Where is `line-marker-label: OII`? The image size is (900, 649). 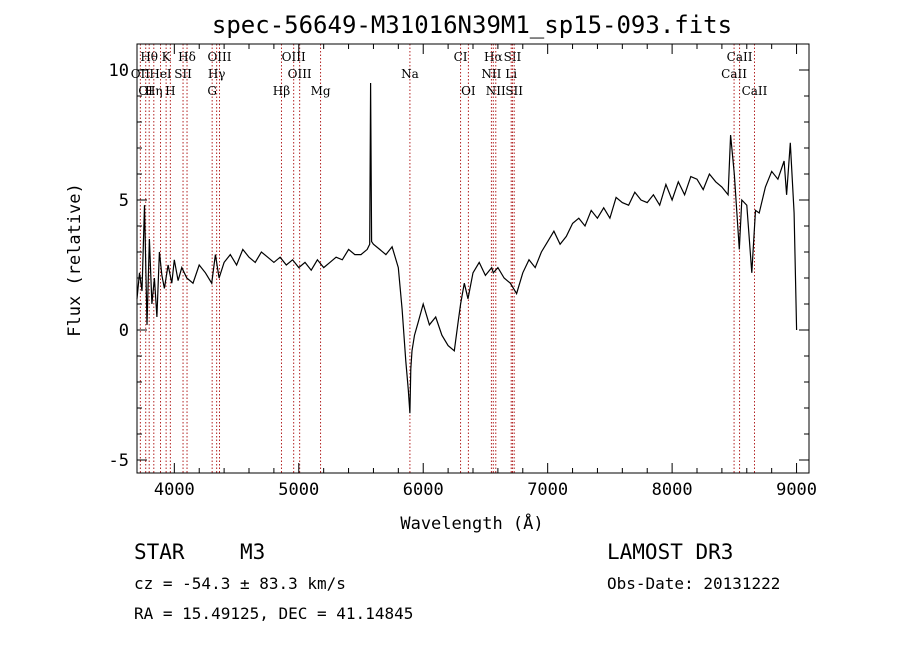
line-marker-label: OII is located at coordinates (141, 74).